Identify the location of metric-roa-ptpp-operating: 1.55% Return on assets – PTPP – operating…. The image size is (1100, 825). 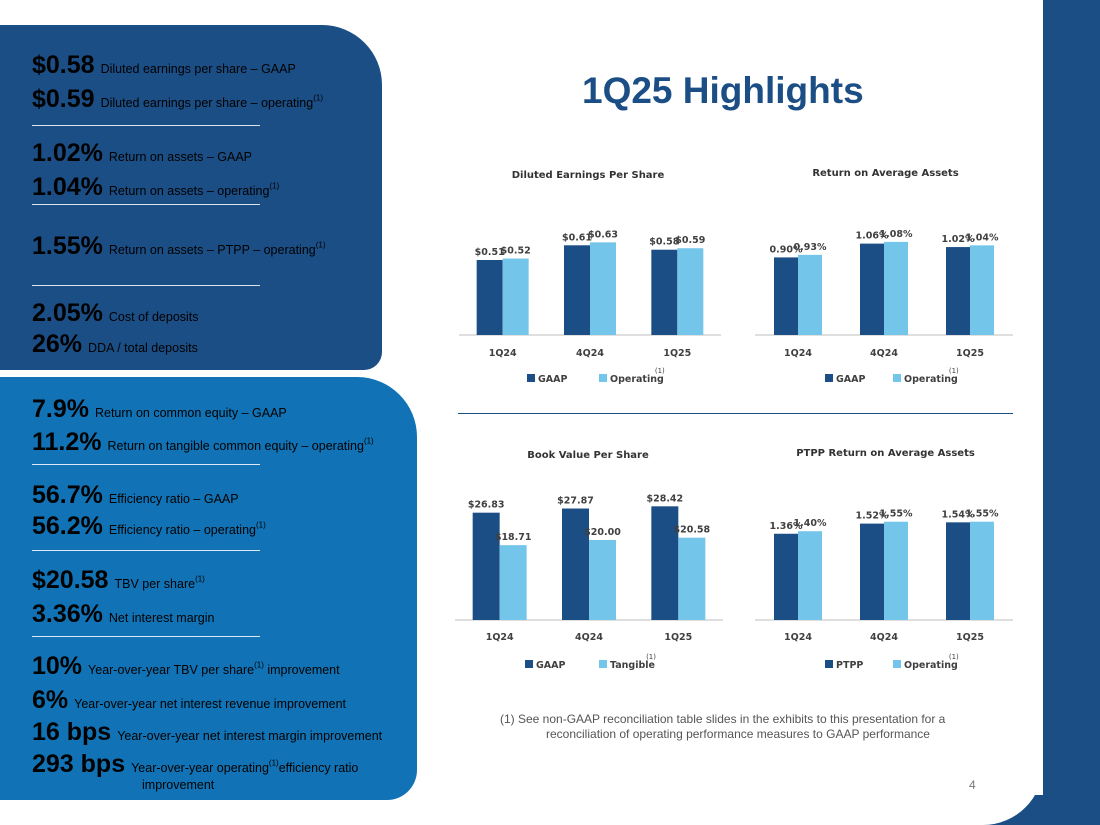
(179, 246).